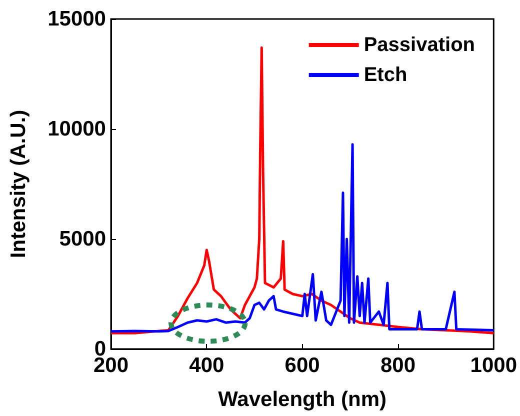 This screenshot has width=520, height=416. I want to click on x-tick-label: 400, so click(206, 365).